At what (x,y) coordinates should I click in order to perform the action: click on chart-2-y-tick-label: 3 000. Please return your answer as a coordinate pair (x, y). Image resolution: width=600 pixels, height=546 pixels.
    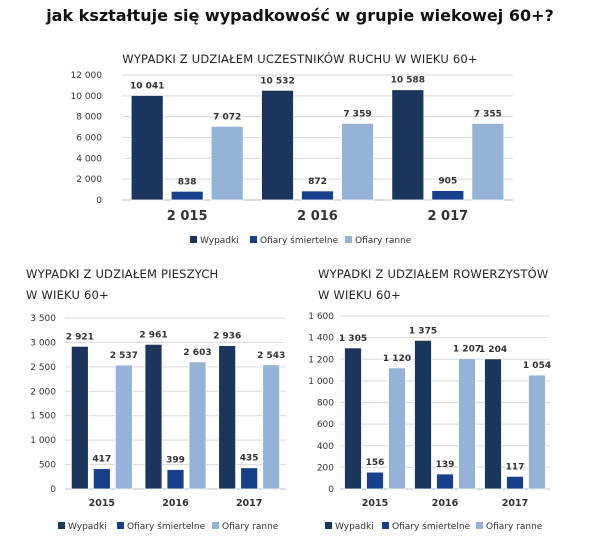
    Looking at the image, I should click on (43, 343).